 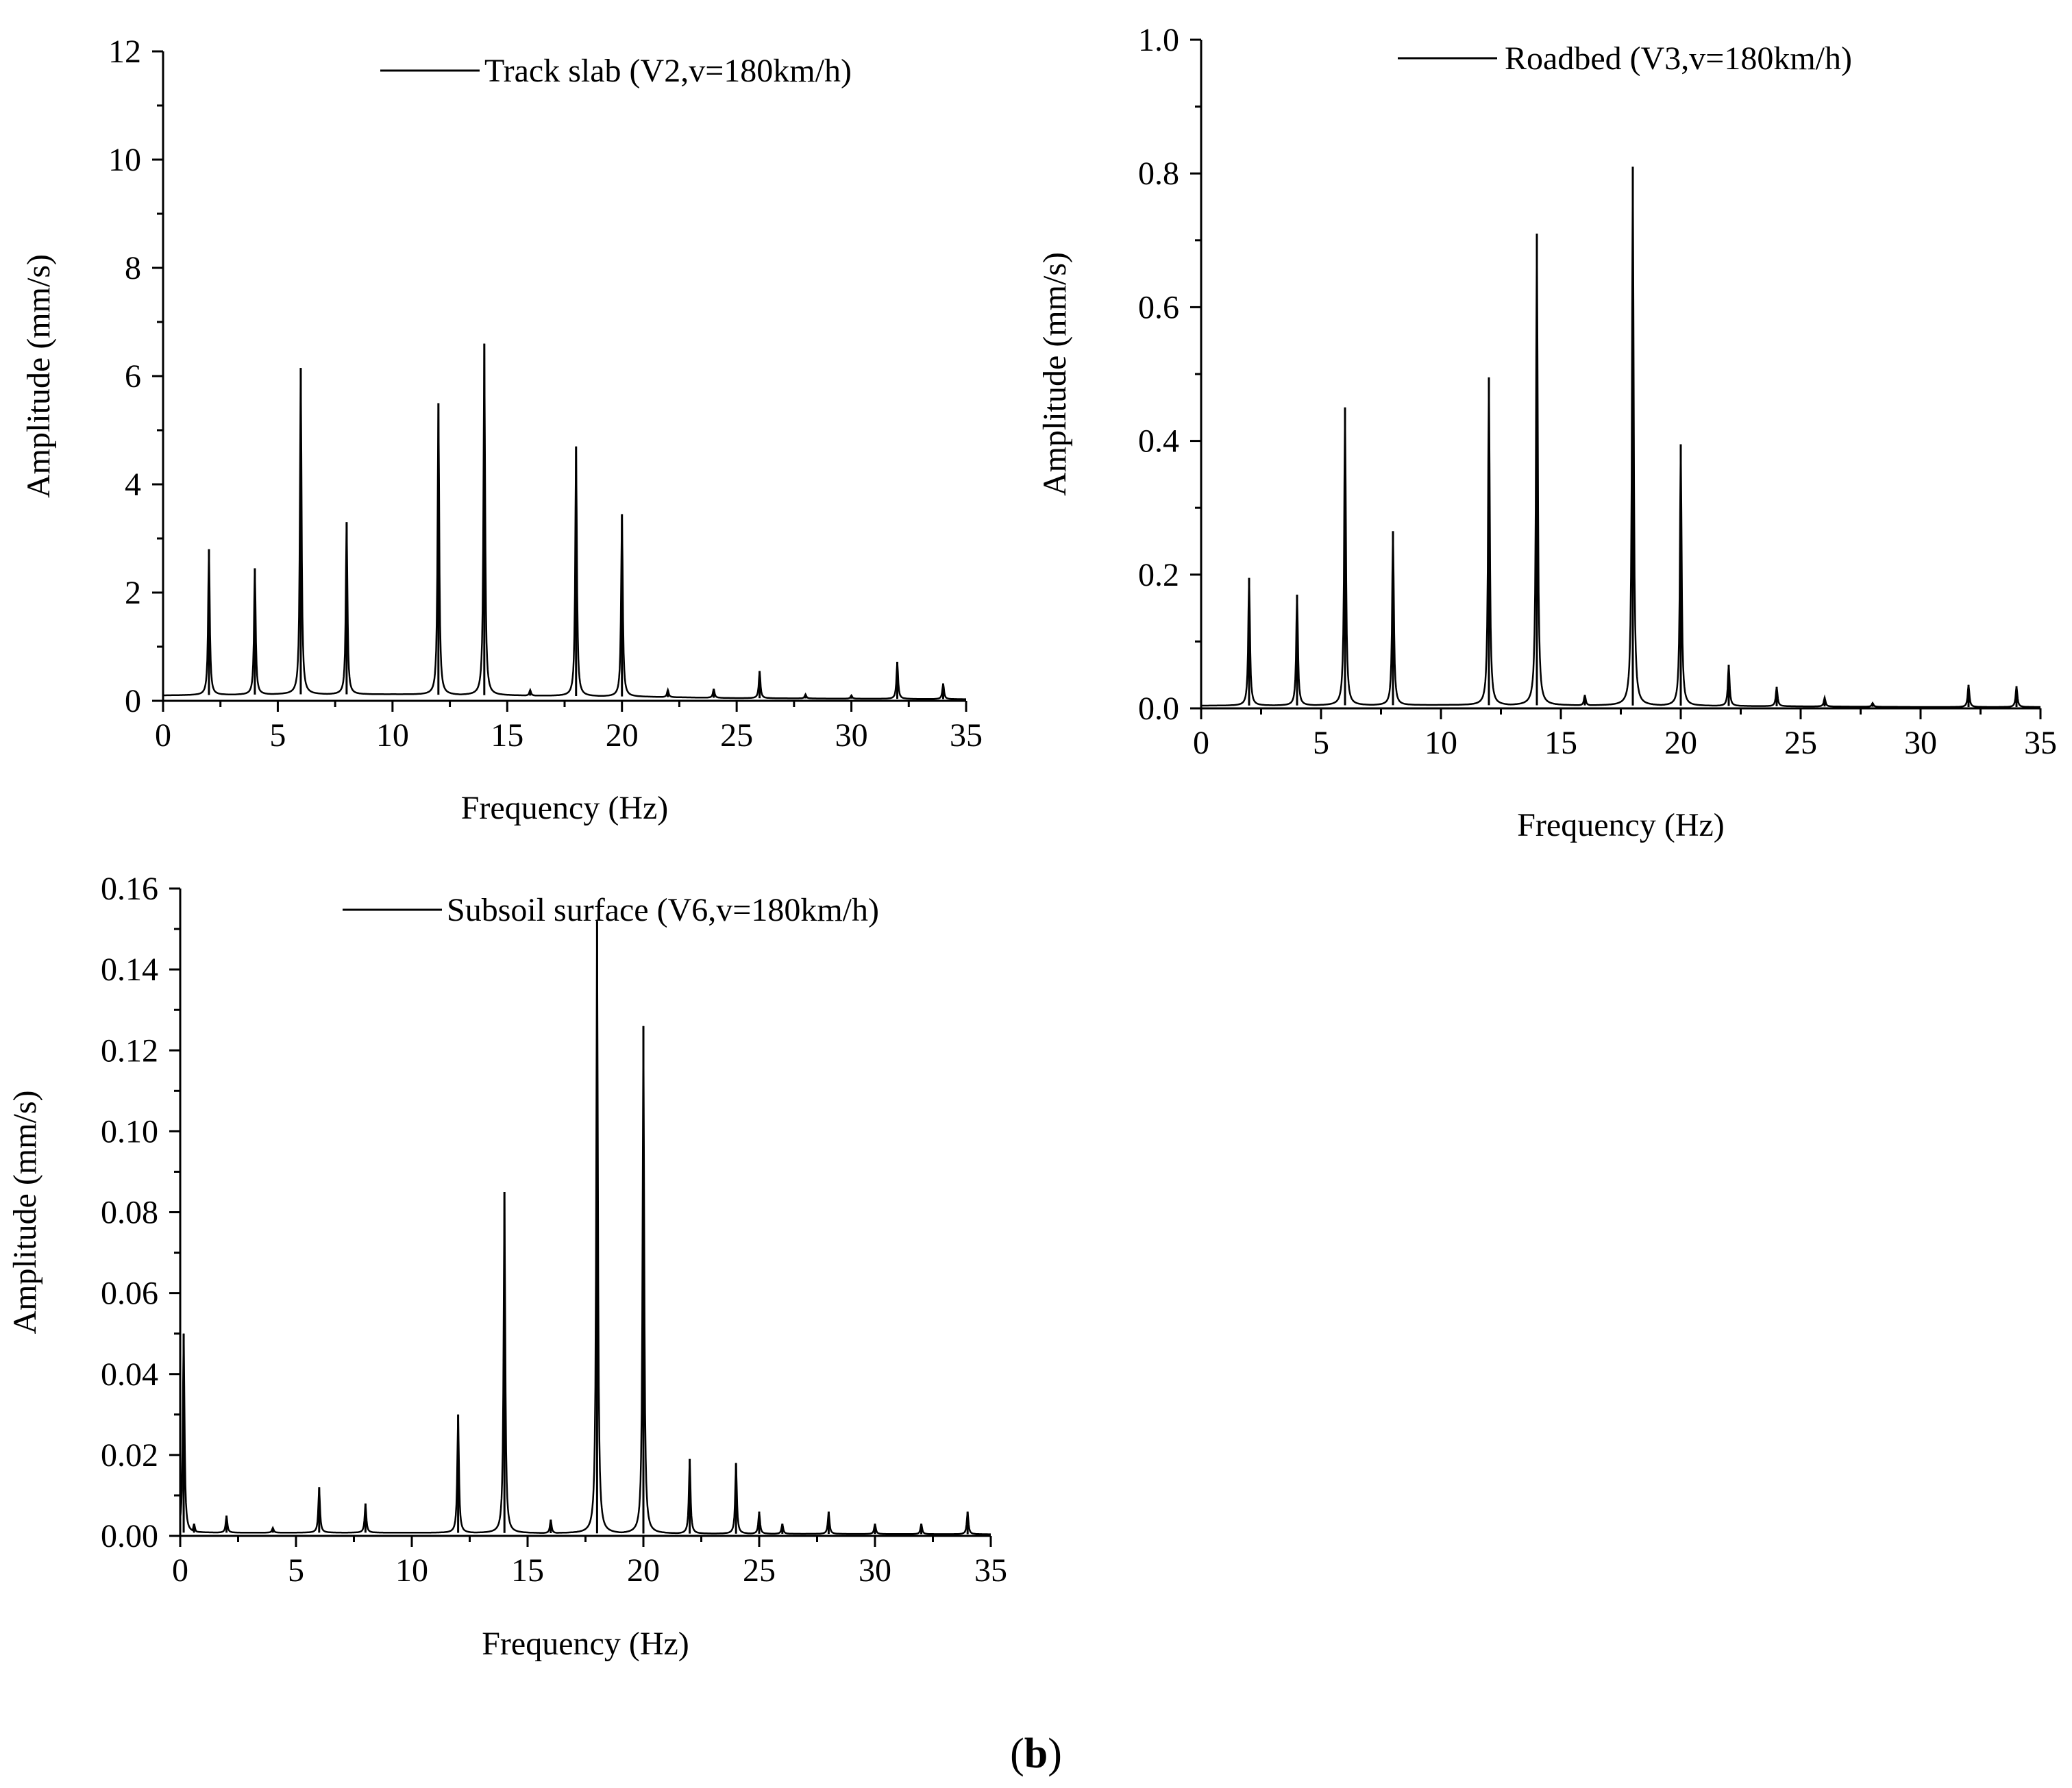 I want to click on y-tick-label: 0.10, so click(x=129, y=1131).